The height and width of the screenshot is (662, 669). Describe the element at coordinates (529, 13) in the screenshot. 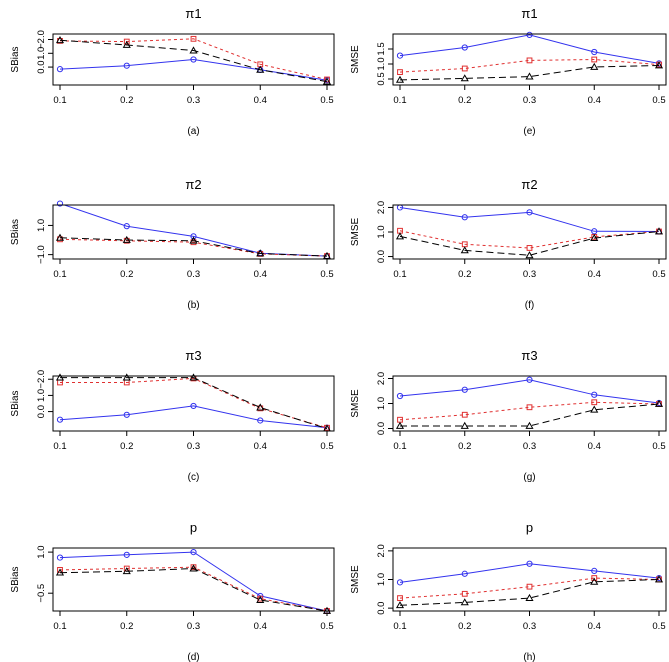

I see `chart-title: π1` at that location.